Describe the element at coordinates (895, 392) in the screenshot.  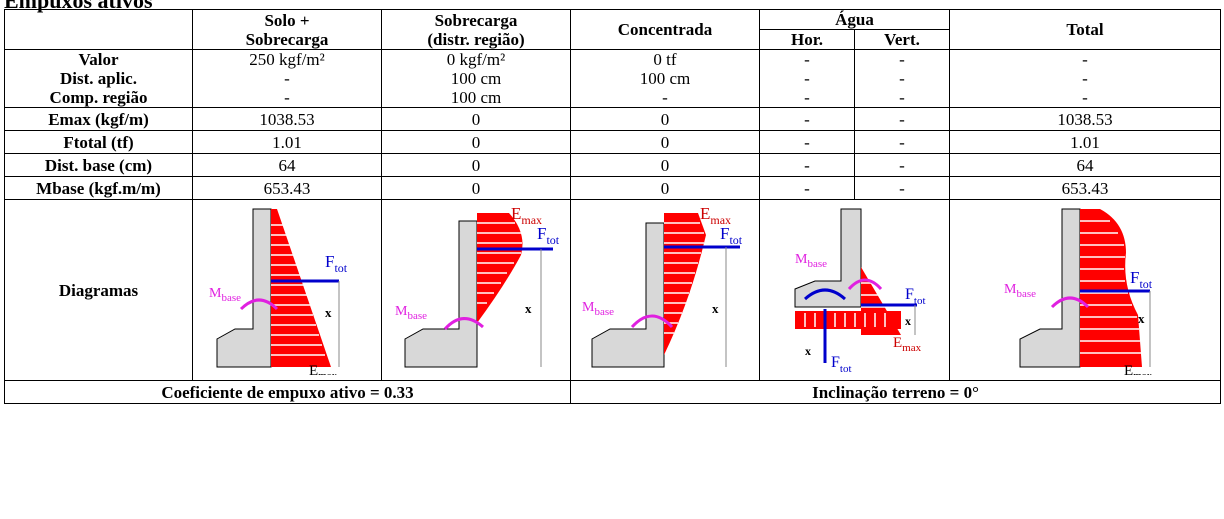
I see `footer-inclinacao: Inclinação terreno = 0°` at that location.